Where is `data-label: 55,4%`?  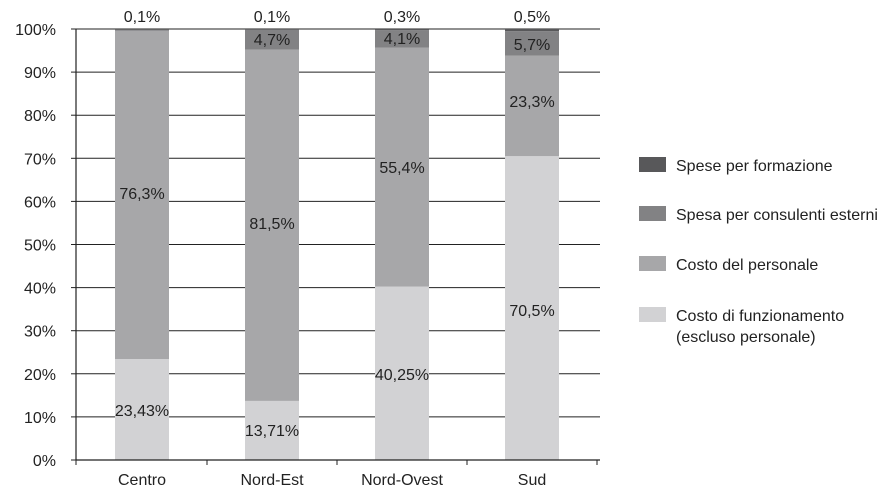
data-label: 55,4% is located at coordinates (401, 168).